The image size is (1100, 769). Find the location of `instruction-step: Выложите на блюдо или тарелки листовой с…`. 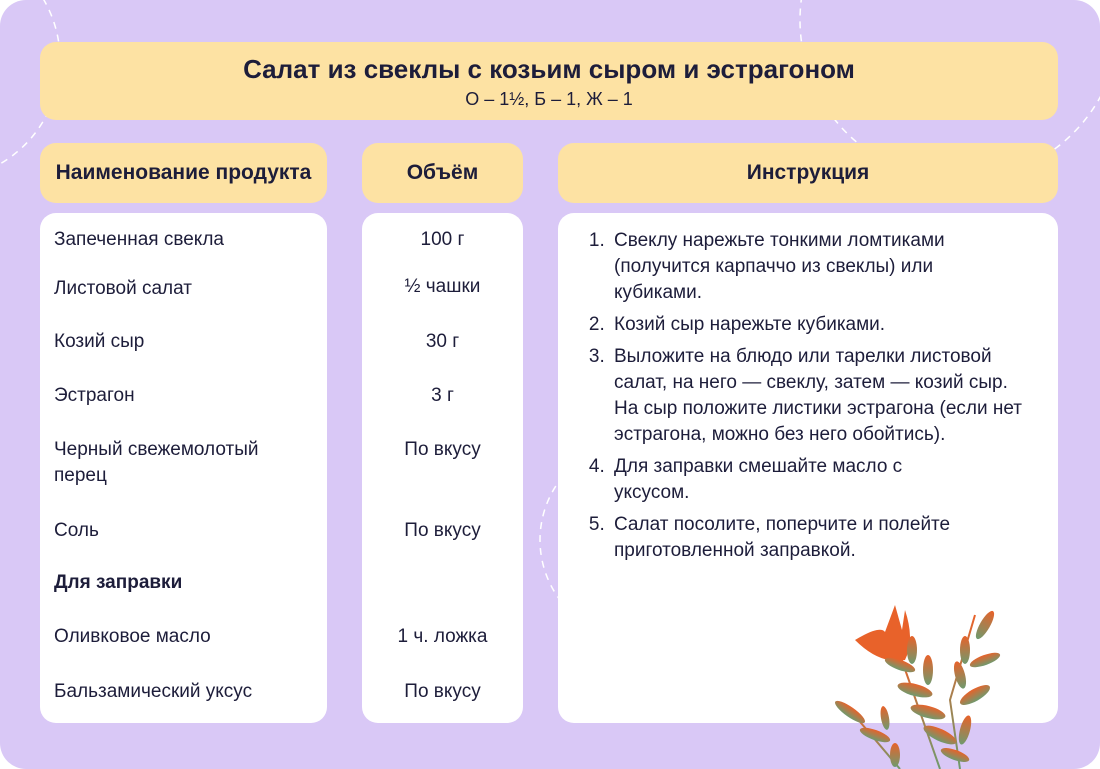

instruction-step: Выложите на блюдо или тарелки листовой с… is located at coordinates (820, 396).